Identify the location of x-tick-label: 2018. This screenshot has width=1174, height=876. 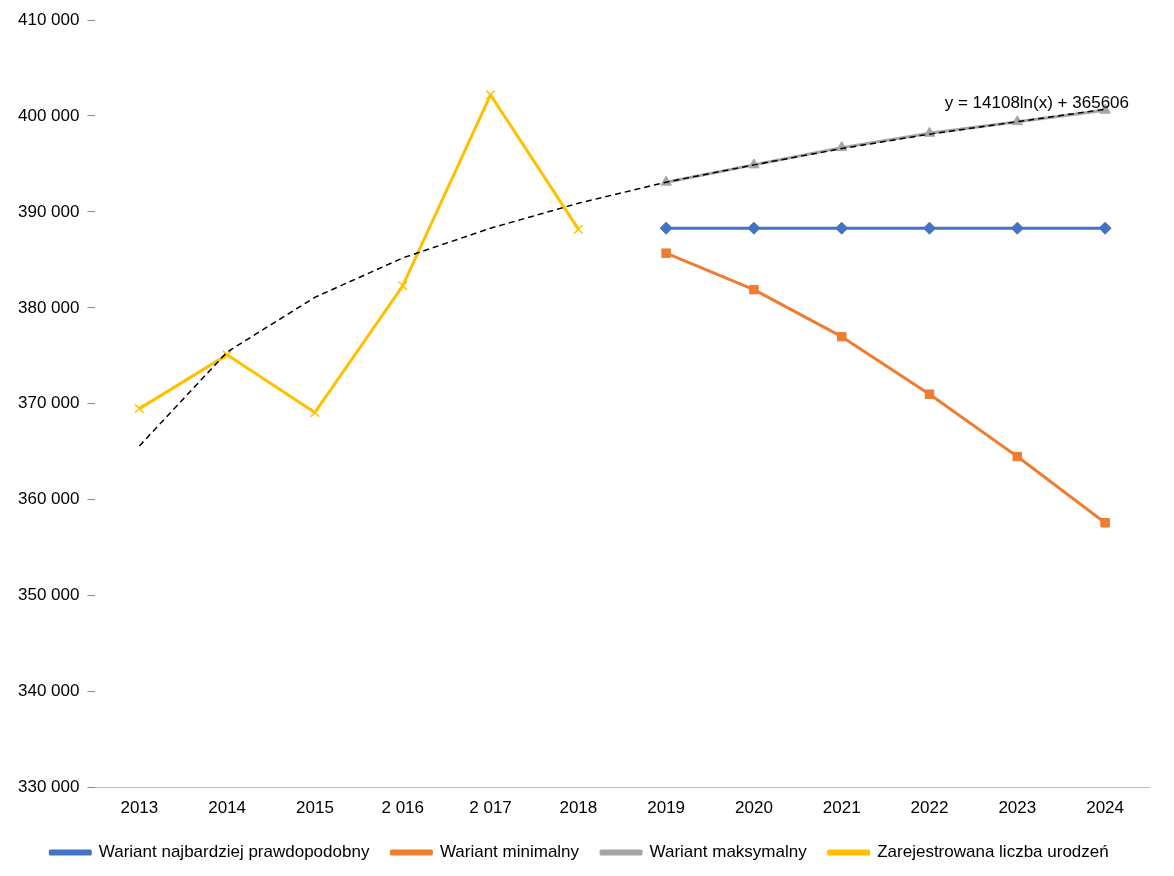
(578, 808).